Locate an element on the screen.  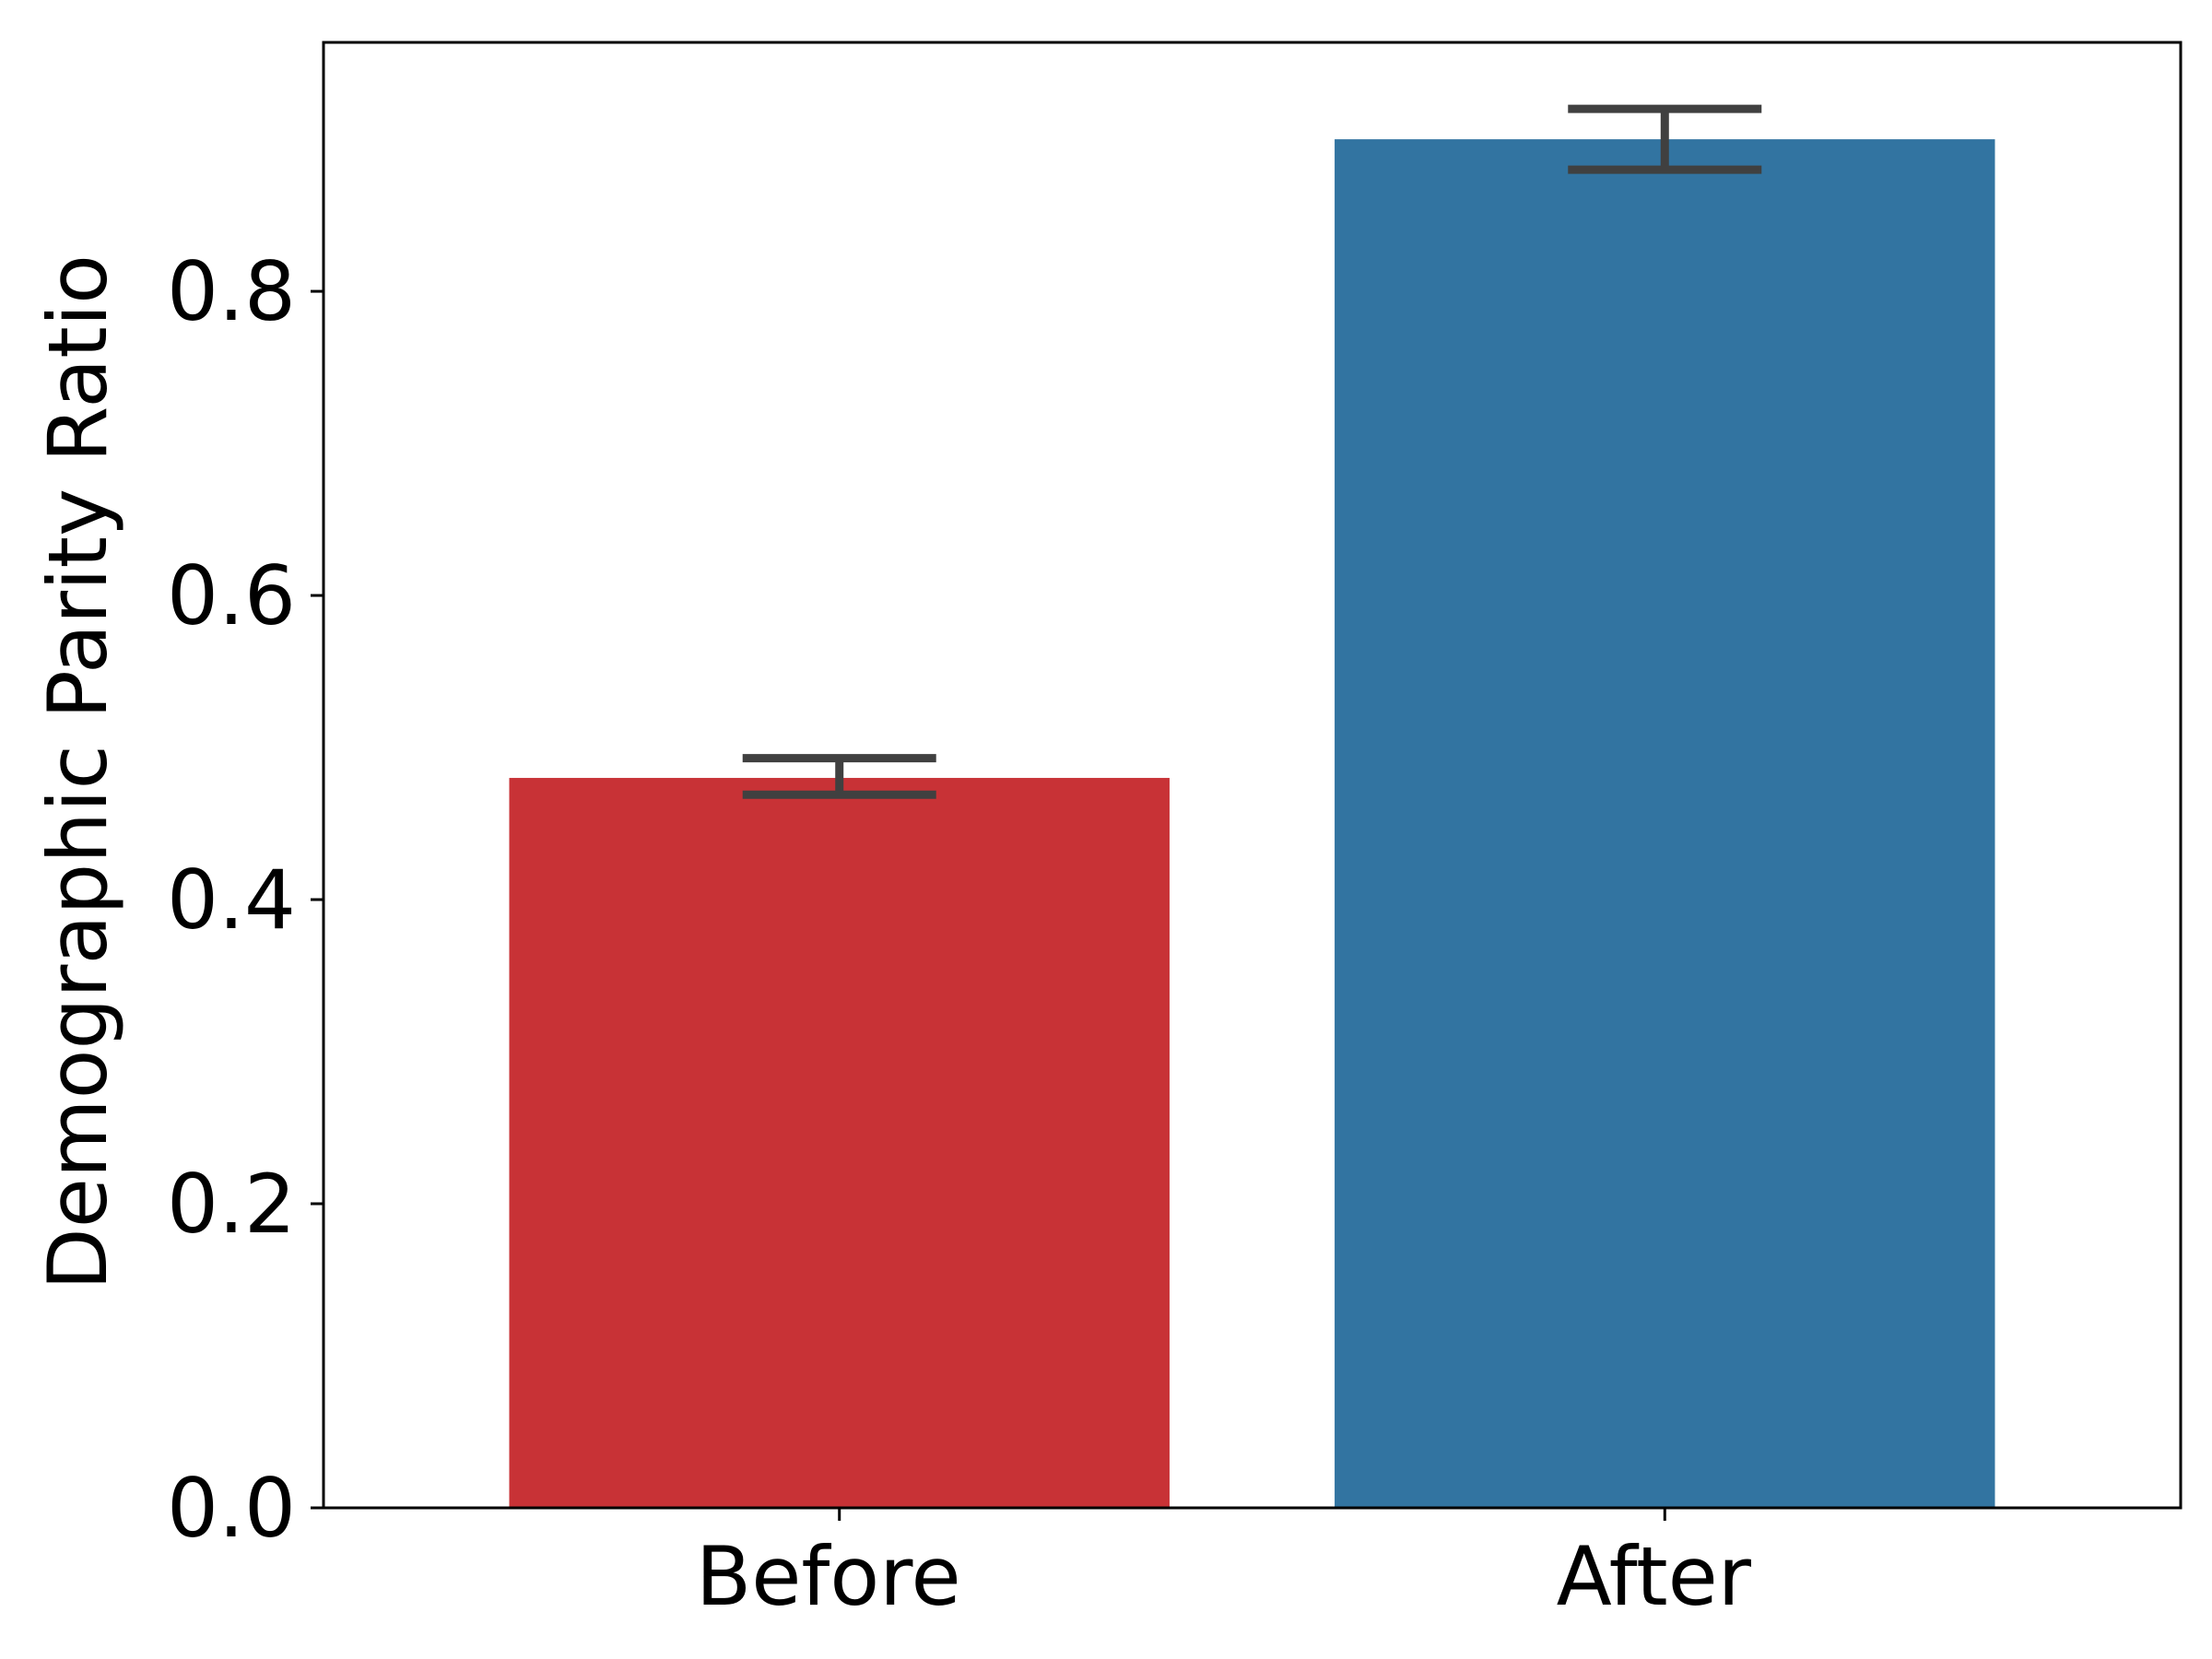
y-tick-label: 0.2 is located at coordinates (231, 1204).